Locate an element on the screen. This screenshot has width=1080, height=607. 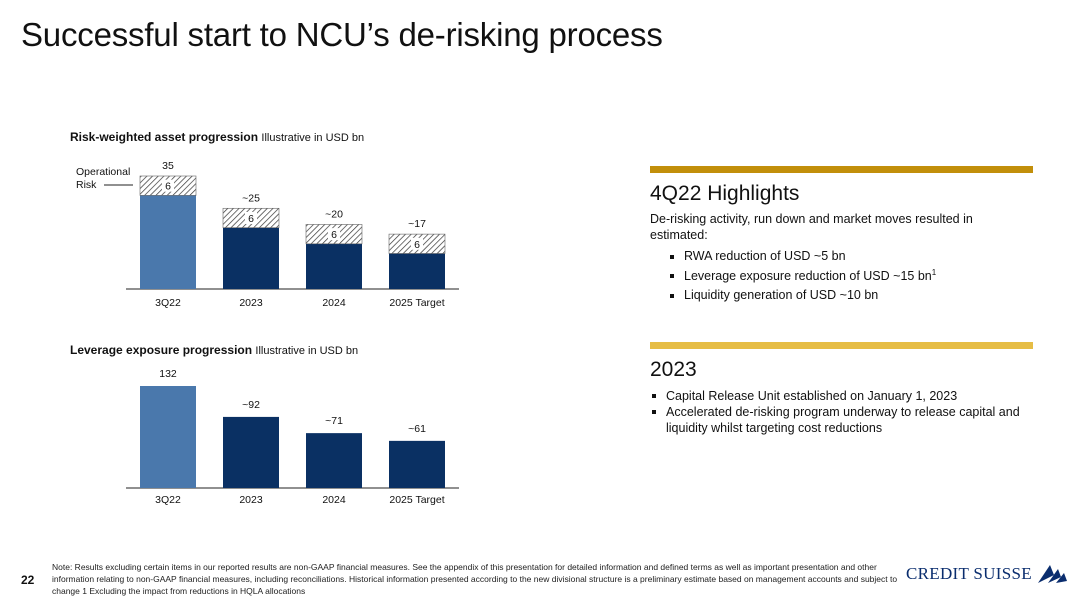
rwa-total-label: ~20 is located at coordinates (334, 214).